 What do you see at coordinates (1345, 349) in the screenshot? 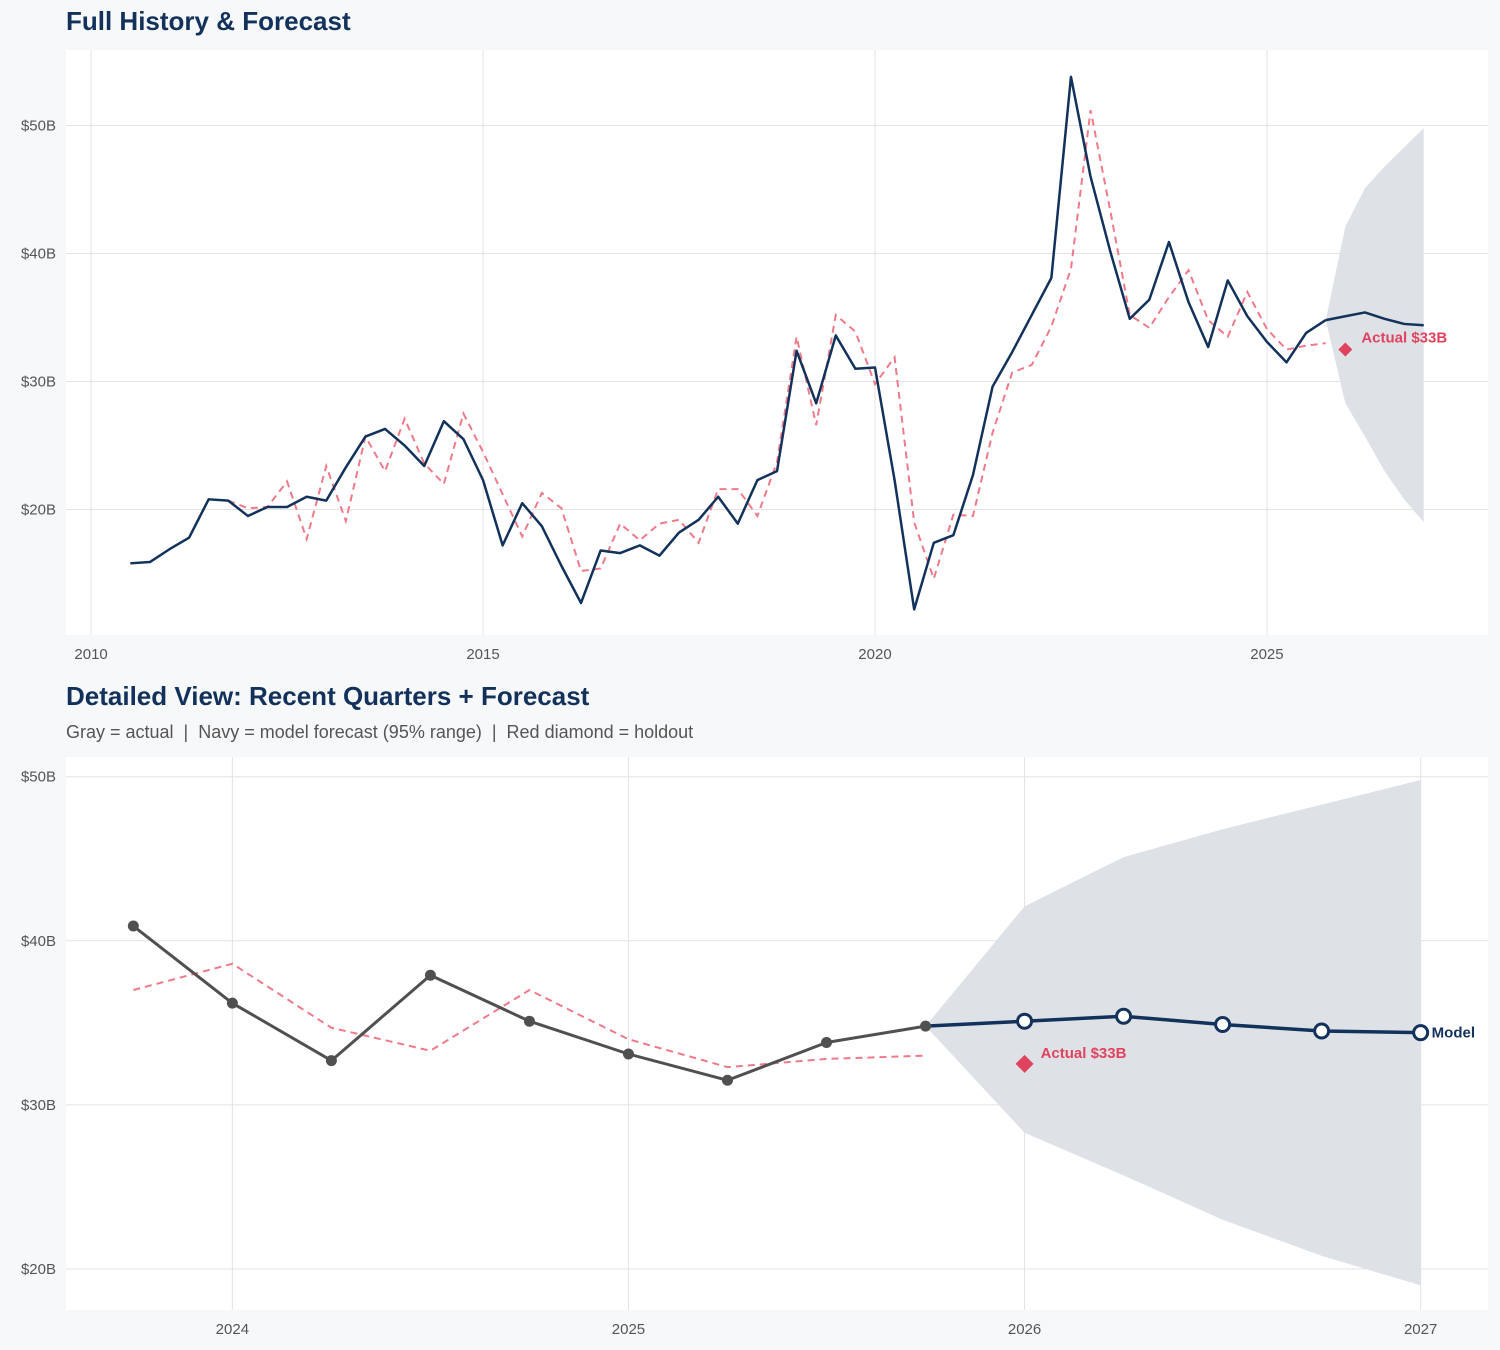
I see `top-holdout-diamond` at bounding box center [1345, 349].